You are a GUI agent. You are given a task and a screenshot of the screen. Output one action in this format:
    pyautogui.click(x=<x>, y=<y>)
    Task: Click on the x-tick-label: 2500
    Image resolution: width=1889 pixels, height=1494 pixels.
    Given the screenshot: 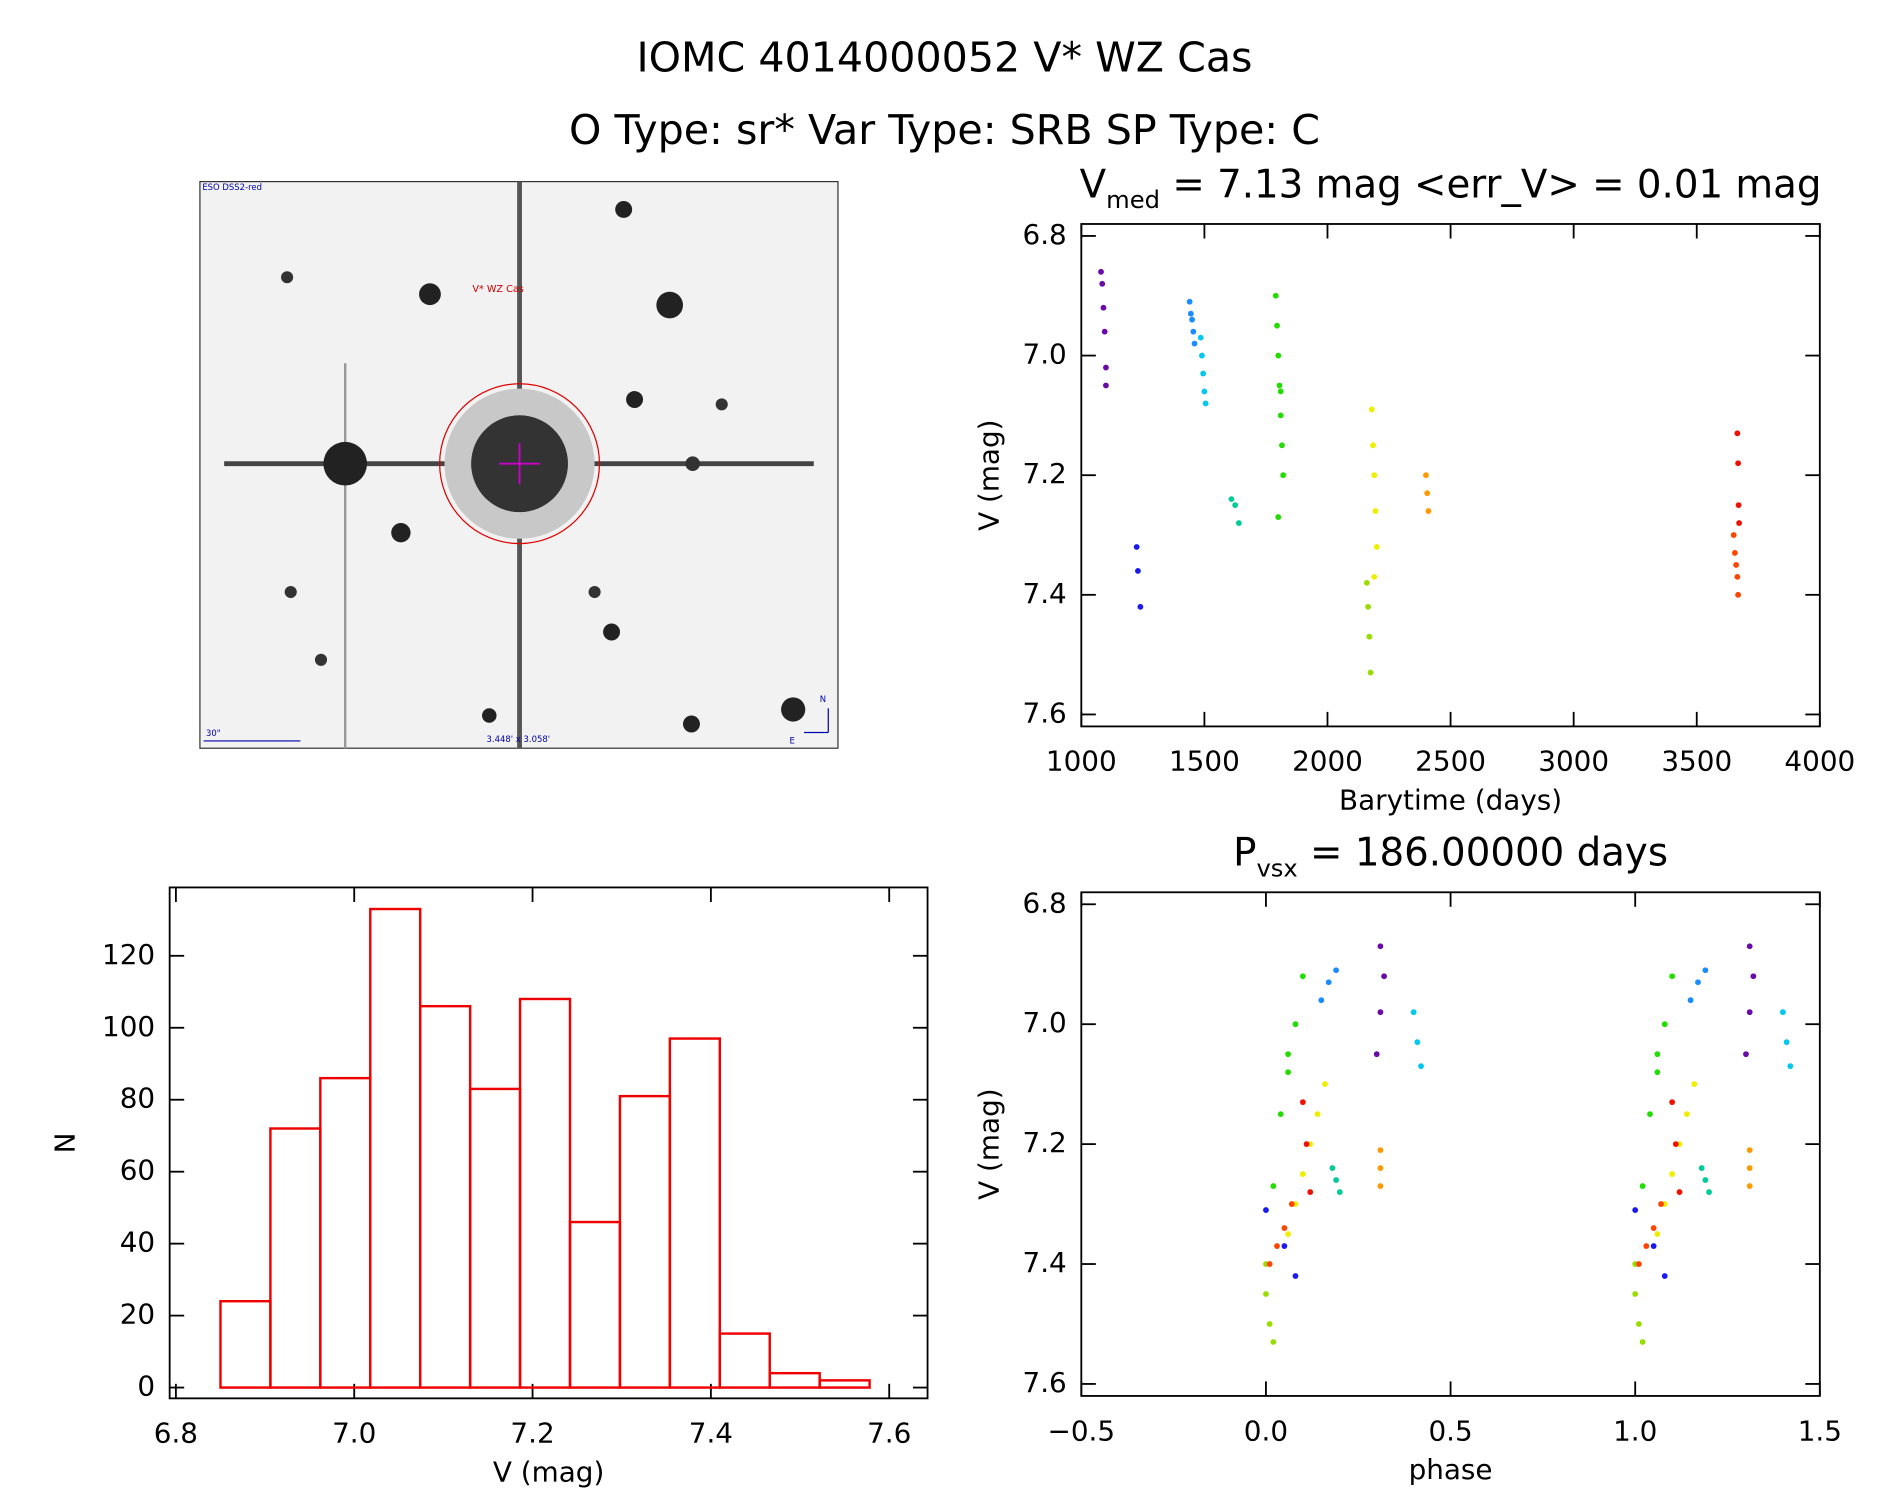 What is the action you would take?
    pyautogui.click(x=1450, y=761)
    